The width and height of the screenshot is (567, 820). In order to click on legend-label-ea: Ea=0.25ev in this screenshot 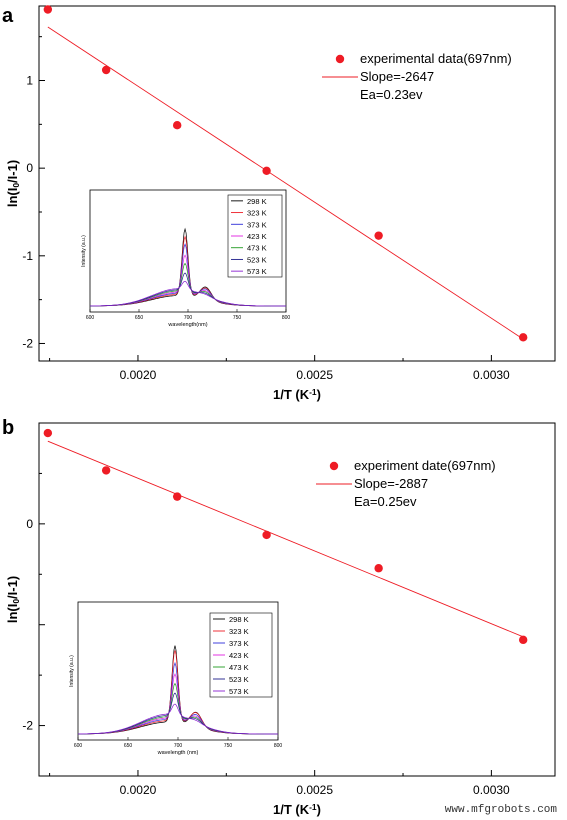, I will do `click(385, 501)`.